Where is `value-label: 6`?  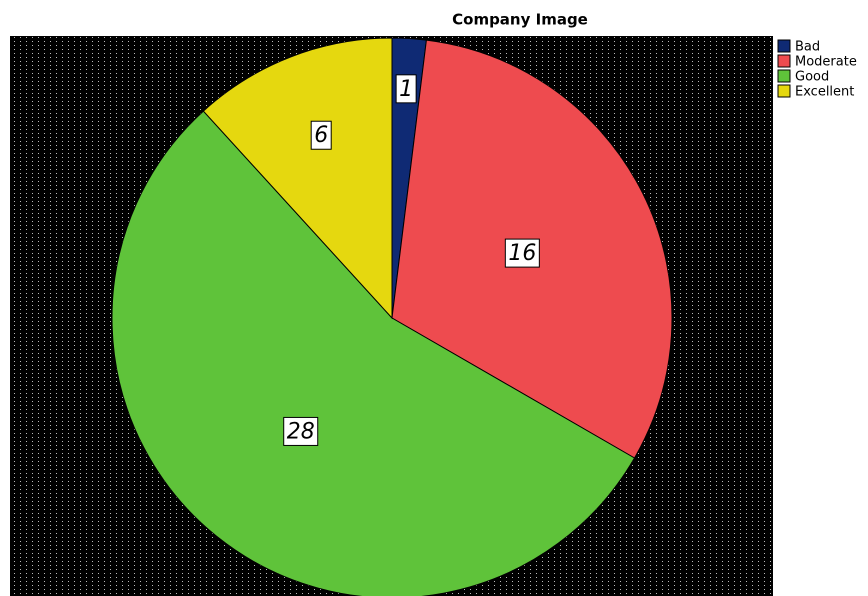
value-label: 6 is located at coordinates (321, 135).